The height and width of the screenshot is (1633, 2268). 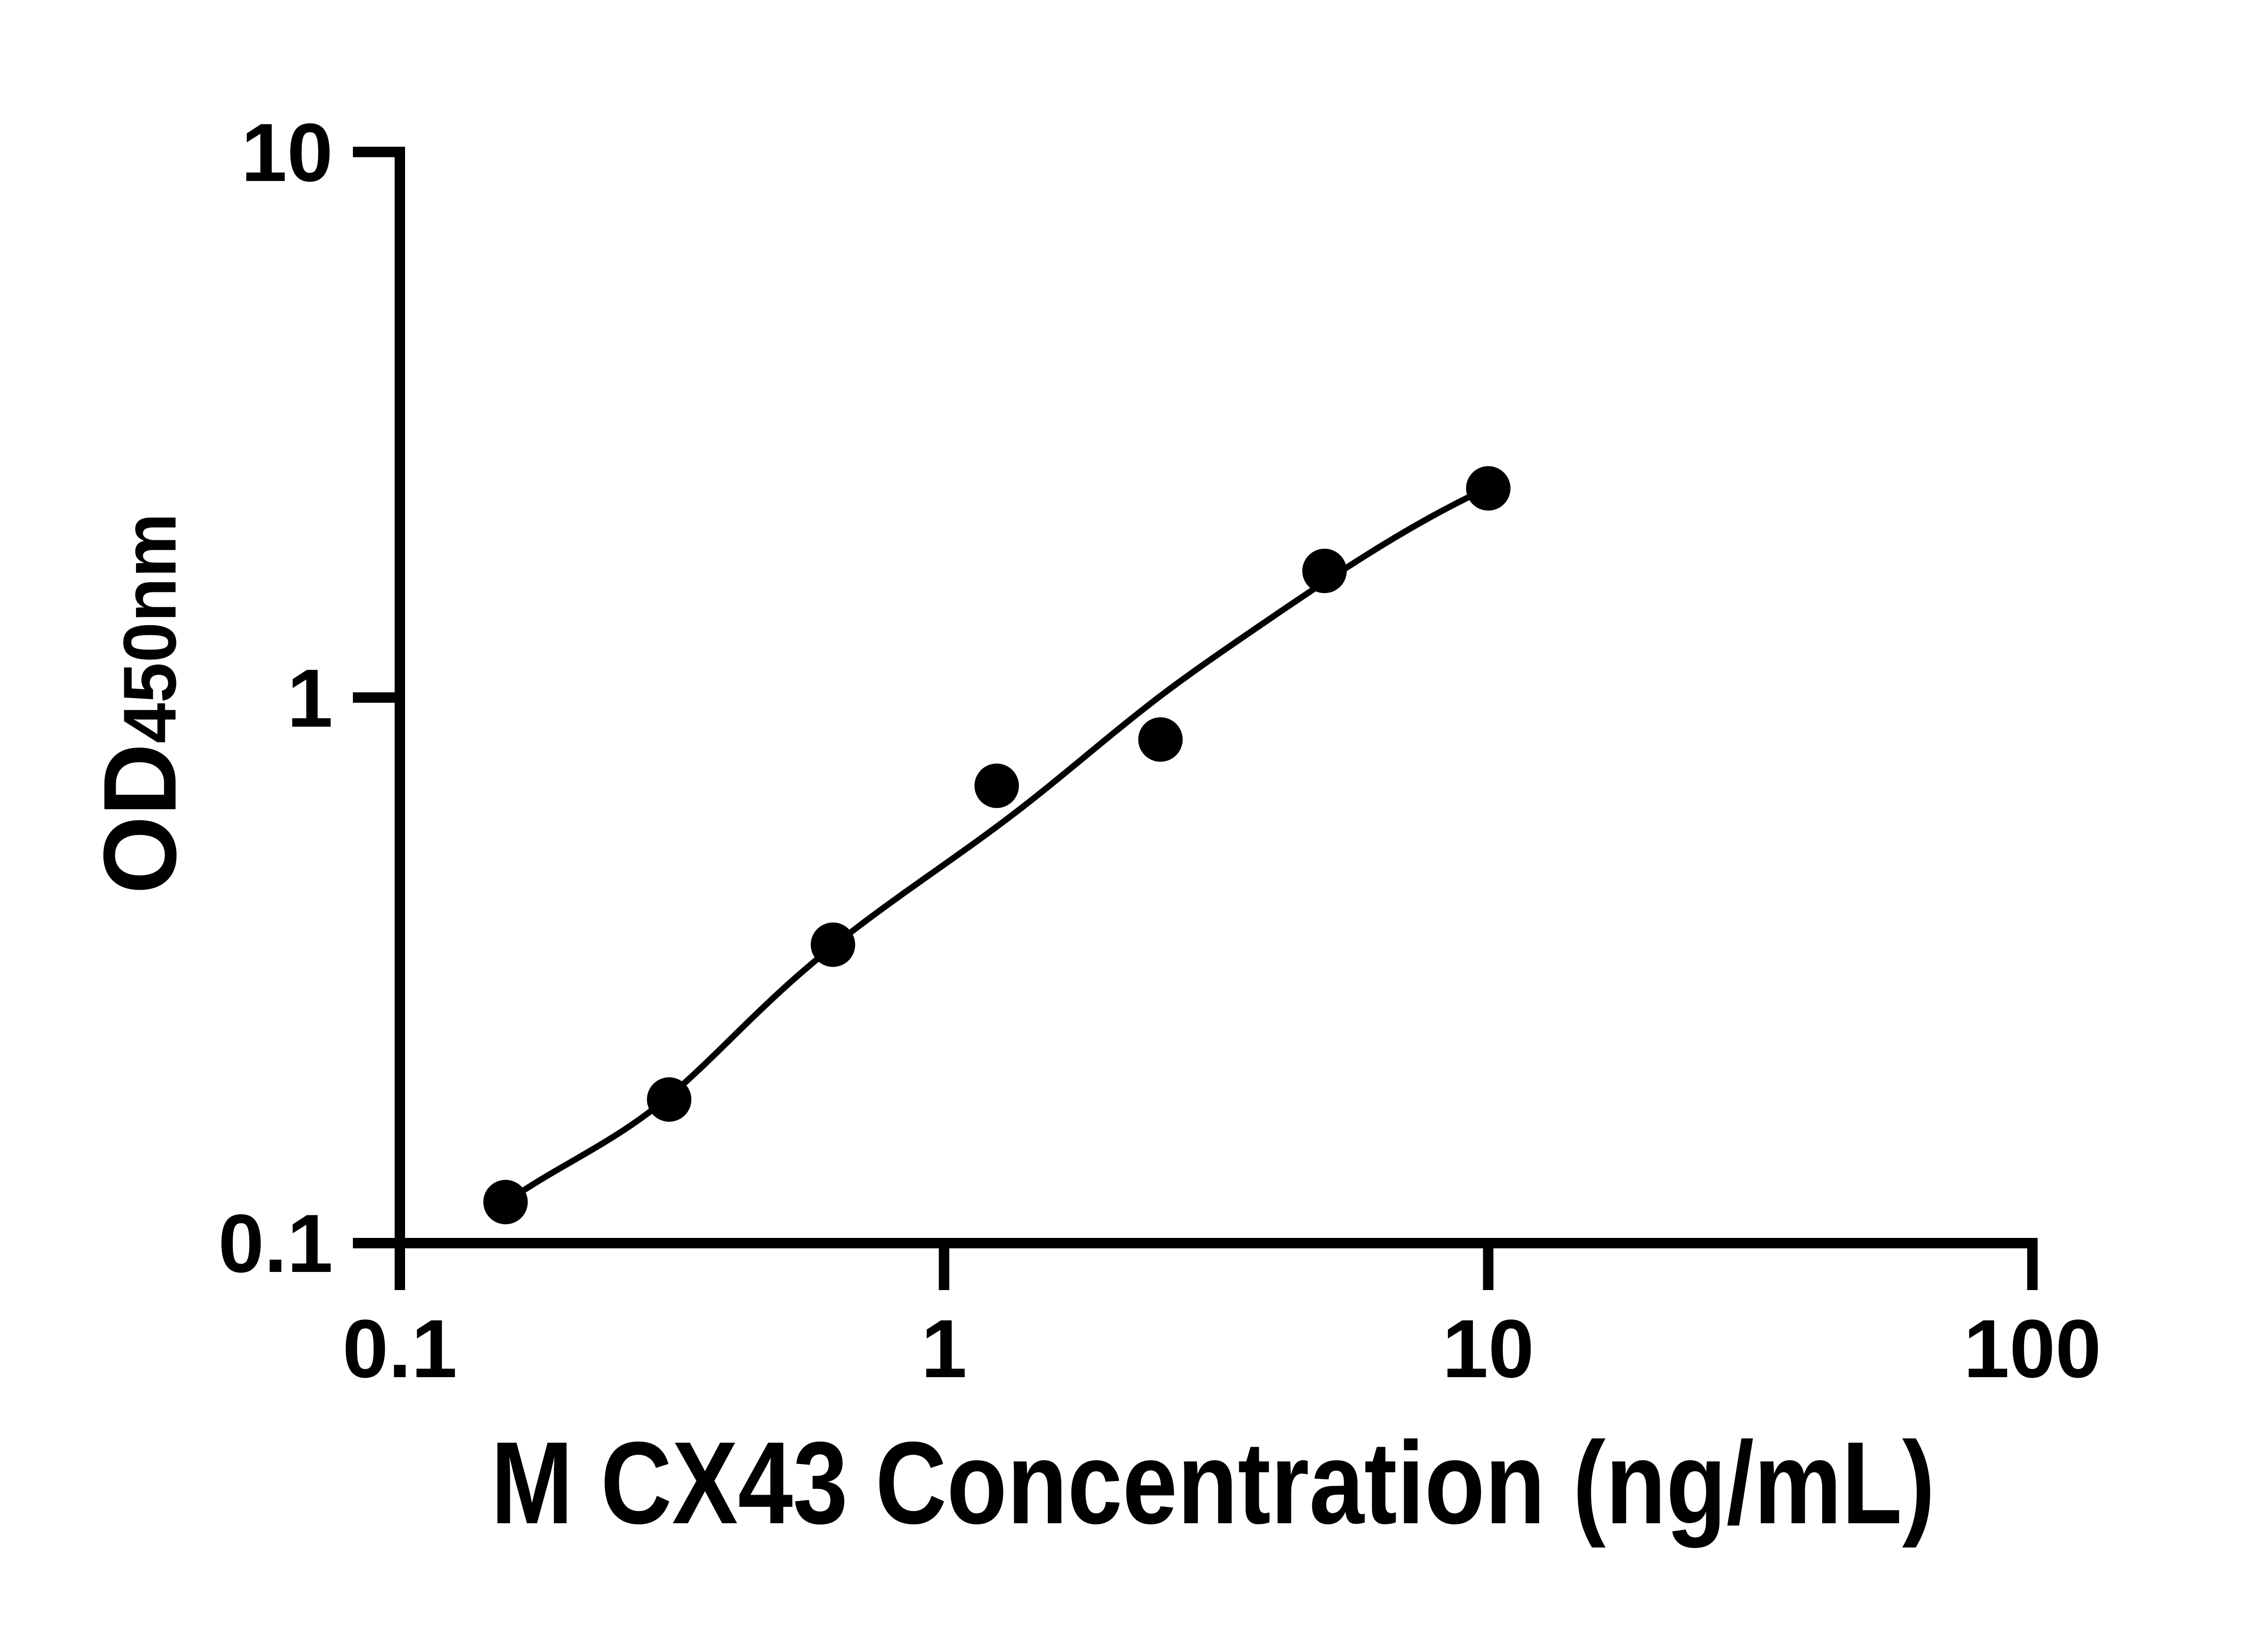 I want to click on svg-text: OD450nm, so click(x=140, y=703).